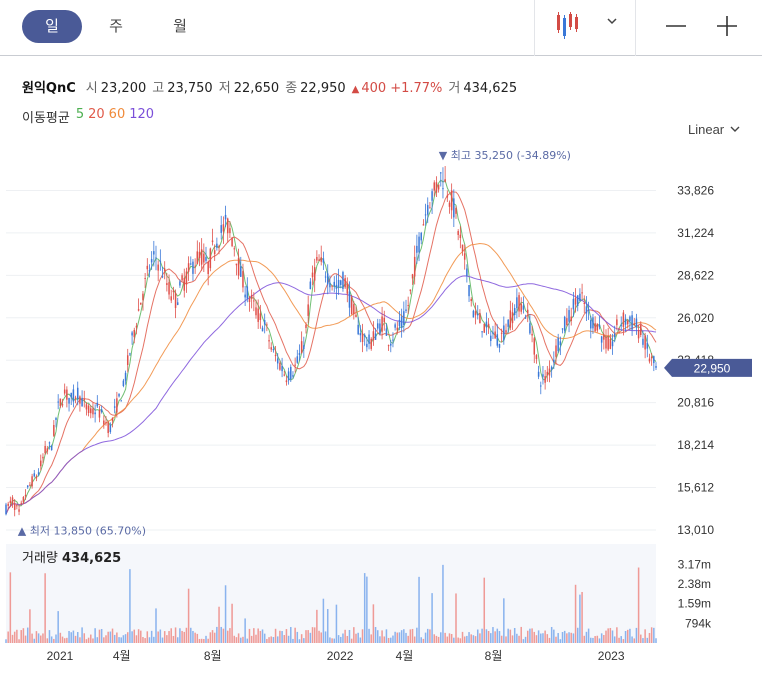  What do you see at coordinates (116, 26) in the screenshot?
I see `tab-weekly: 주` at bounding box center [116, 26].